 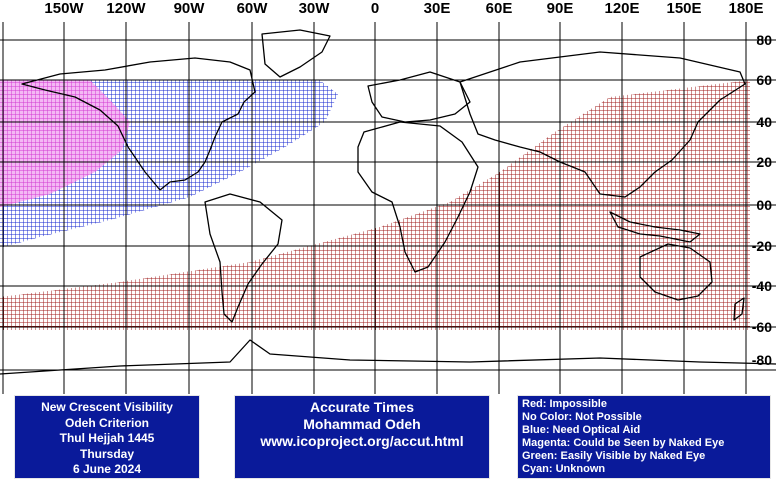 What do you see at coordinates (106, 453) in the screenshot?
I see `weekday-line: Thursday` at bounding box center [106, 453].